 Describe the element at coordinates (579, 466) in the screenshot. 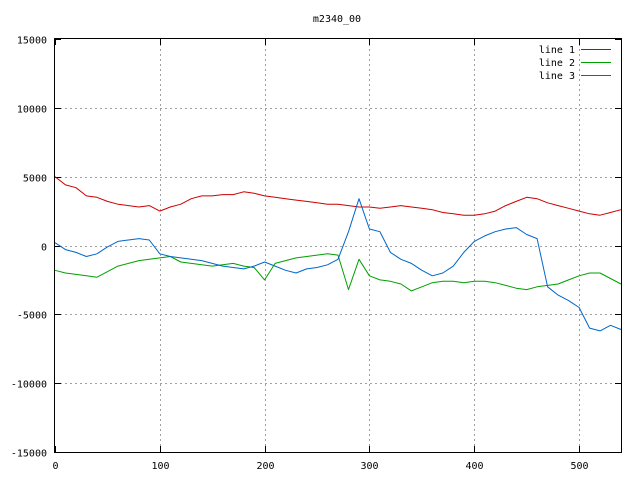

I see `x-tick-label: 500` at that location.